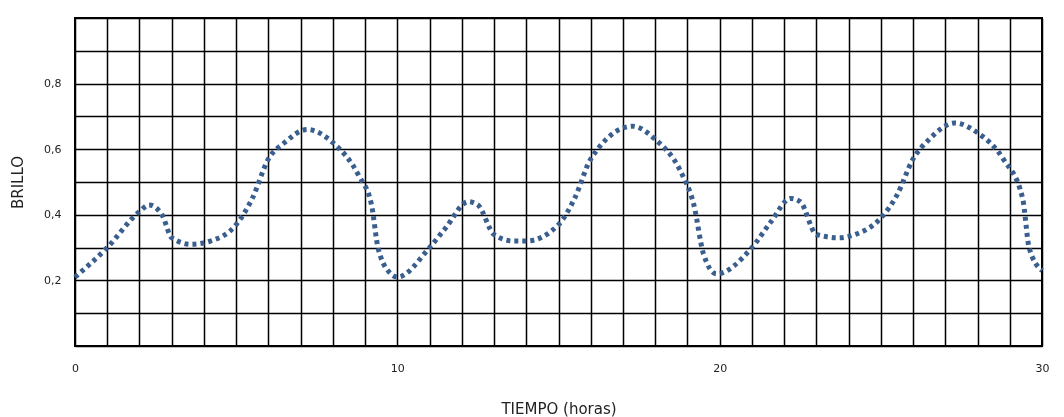  I want to click on y-axis-title: BRILLO, so click(18, 182).